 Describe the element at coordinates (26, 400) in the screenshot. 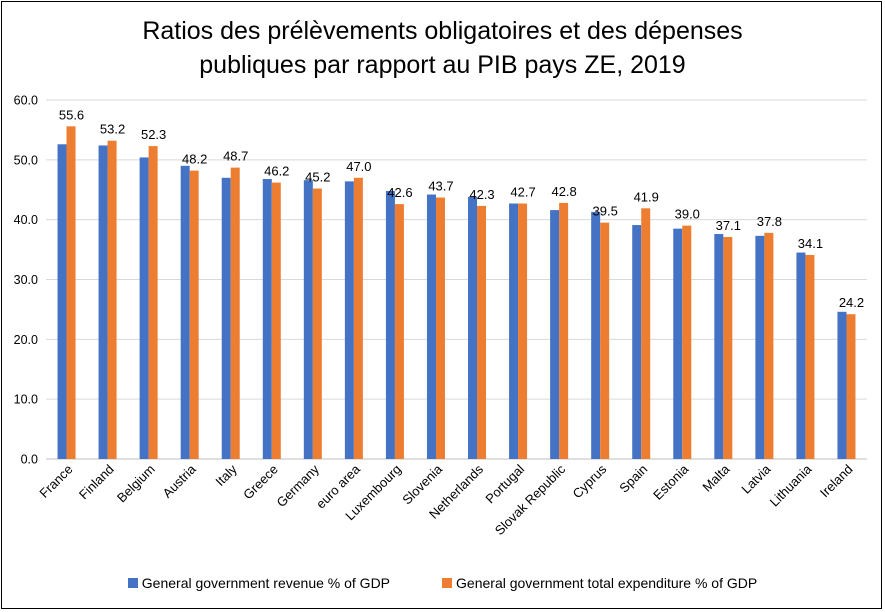

I see `y-tick-label: 10.0` at that location.